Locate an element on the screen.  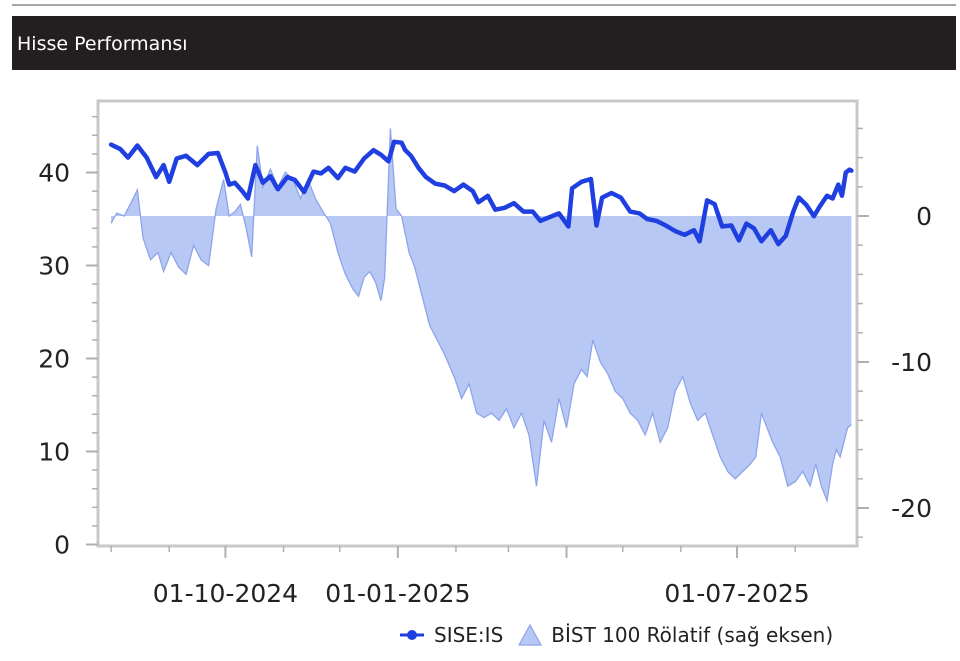
chart-legend: SISE:IS BİST 100 Rölatif (sağ eksen) is located at coordinates (622, 635).